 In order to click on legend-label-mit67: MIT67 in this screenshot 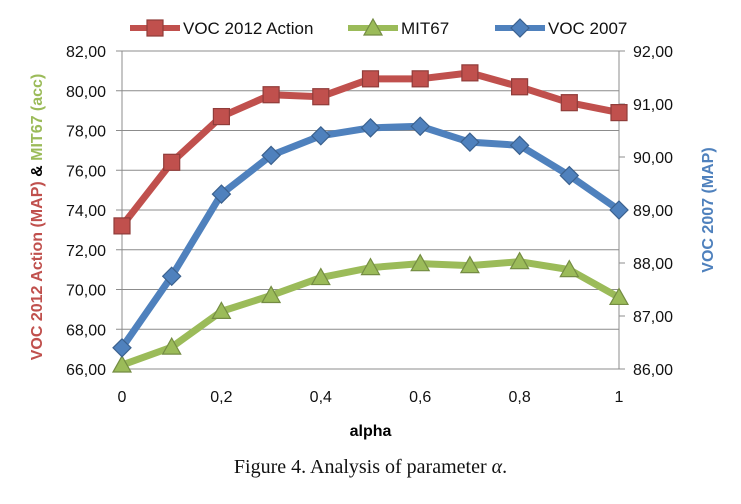, I will do `click(425, 28)`.